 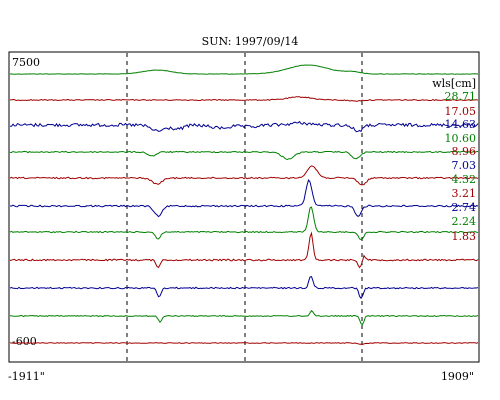 I want to click on y-bottom-label: -600, so click(x=24, y=341).